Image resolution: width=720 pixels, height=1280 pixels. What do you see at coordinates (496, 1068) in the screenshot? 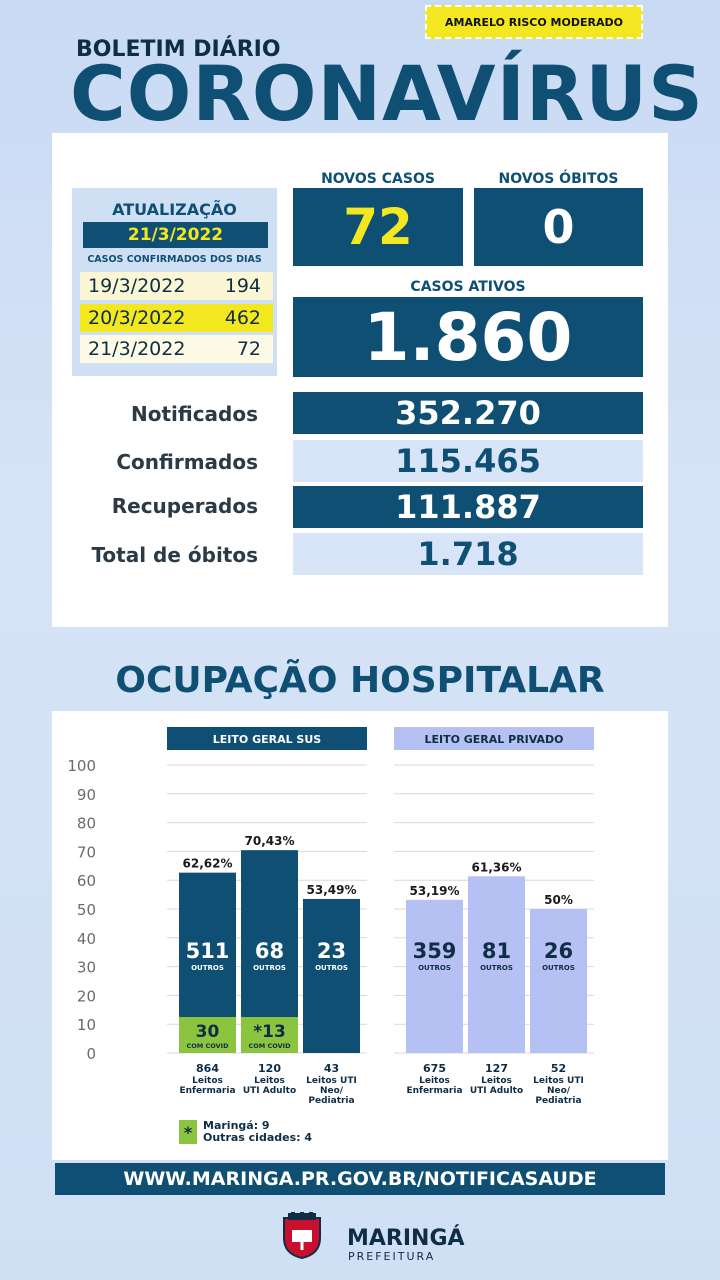
I see `bed-capacity: 127` at bounding box center [496, 1068].